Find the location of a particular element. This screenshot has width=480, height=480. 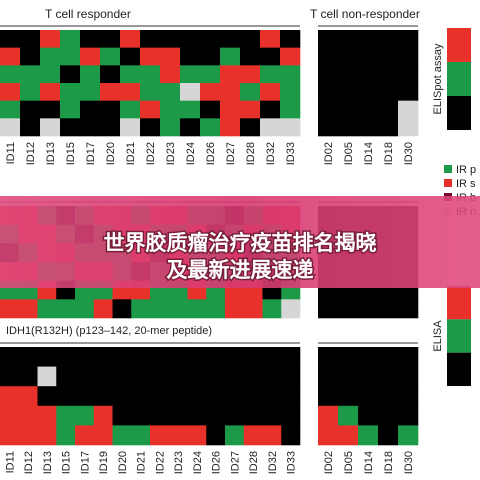

banner-text: 世界胶质瘤治疗疫苗排名揭晓 is located at coordinates (240, 243).